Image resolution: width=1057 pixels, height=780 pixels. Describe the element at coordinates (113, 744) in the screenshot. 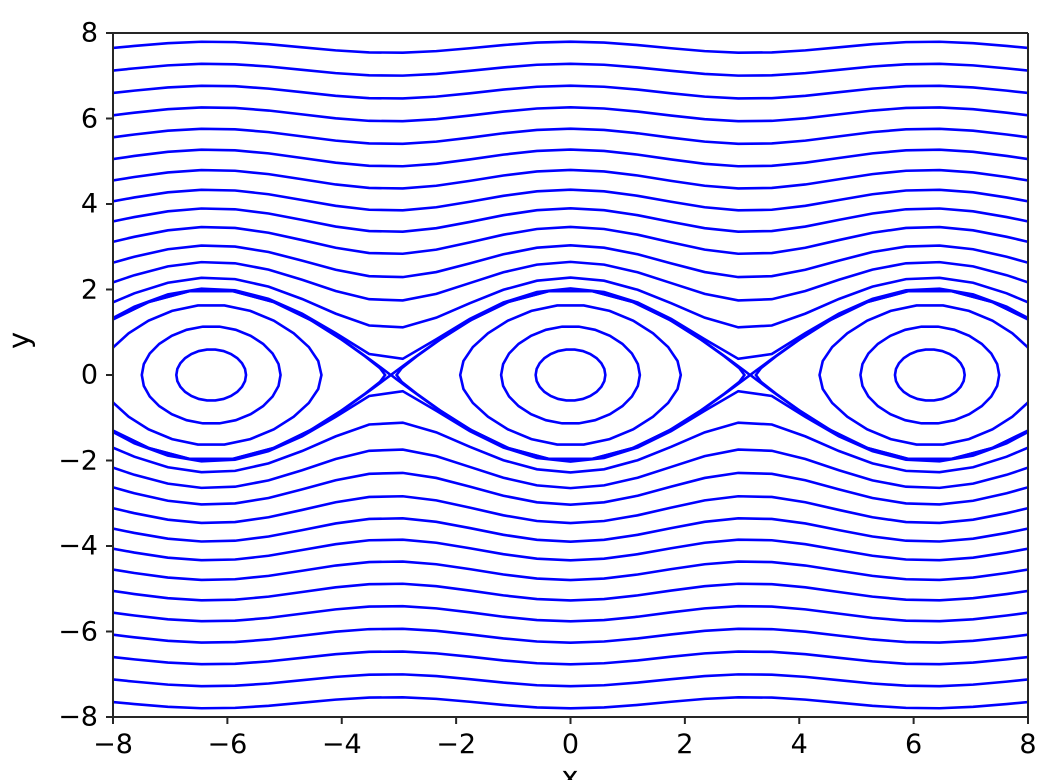

I see `x-tick-label: −8` at that location.